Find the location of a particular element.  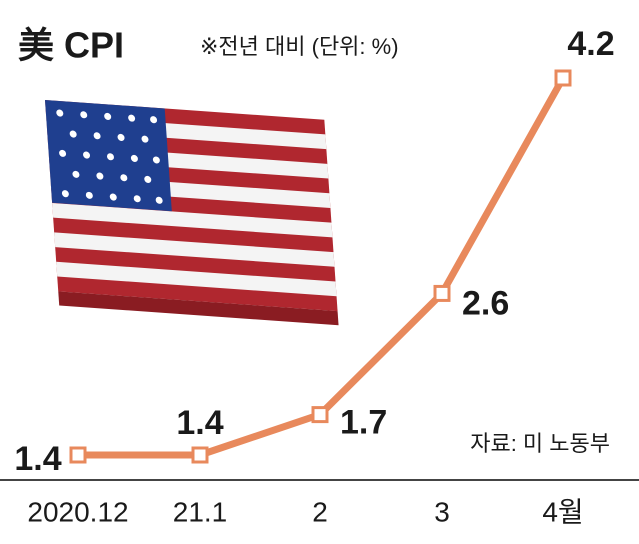

source-note: 자료: 미 노동부 is located at coordinates (540, 443).